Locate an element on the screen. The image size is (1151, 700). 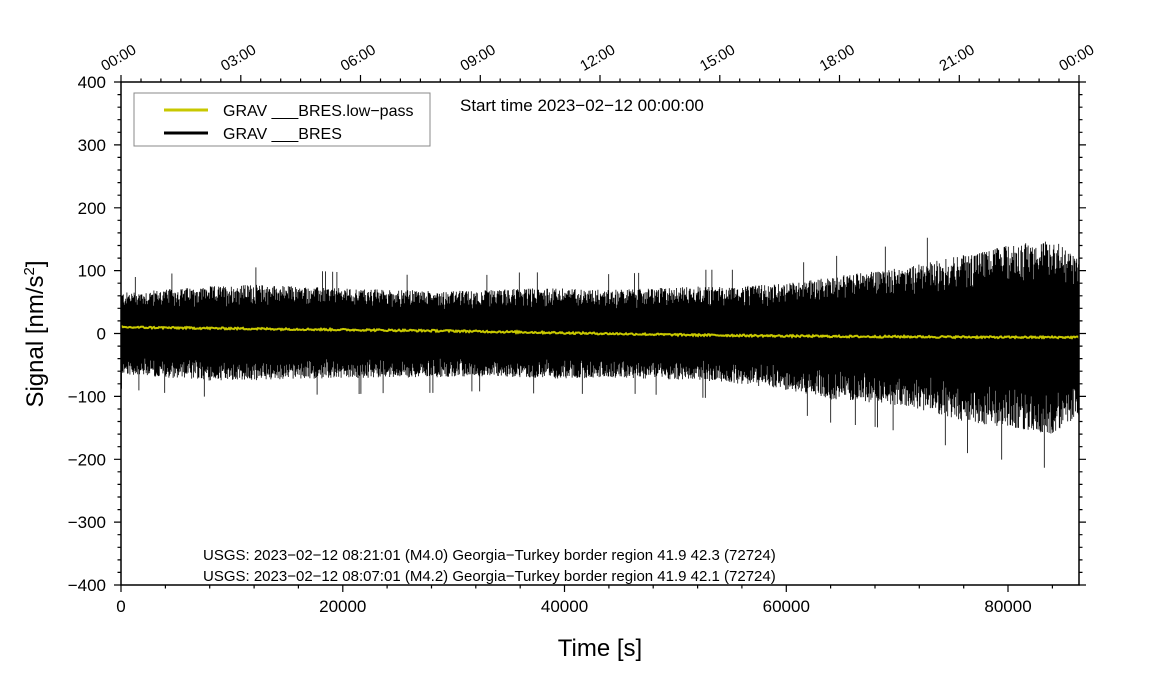
series-lowpass-signal is located at coordinates (600, 332).